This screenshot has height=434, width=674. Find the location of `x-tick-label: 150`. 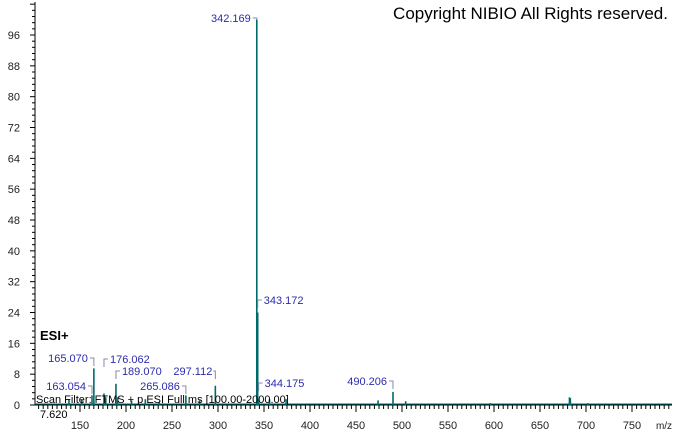

x-tick-label: 150 is located at coordinates (80, 426).